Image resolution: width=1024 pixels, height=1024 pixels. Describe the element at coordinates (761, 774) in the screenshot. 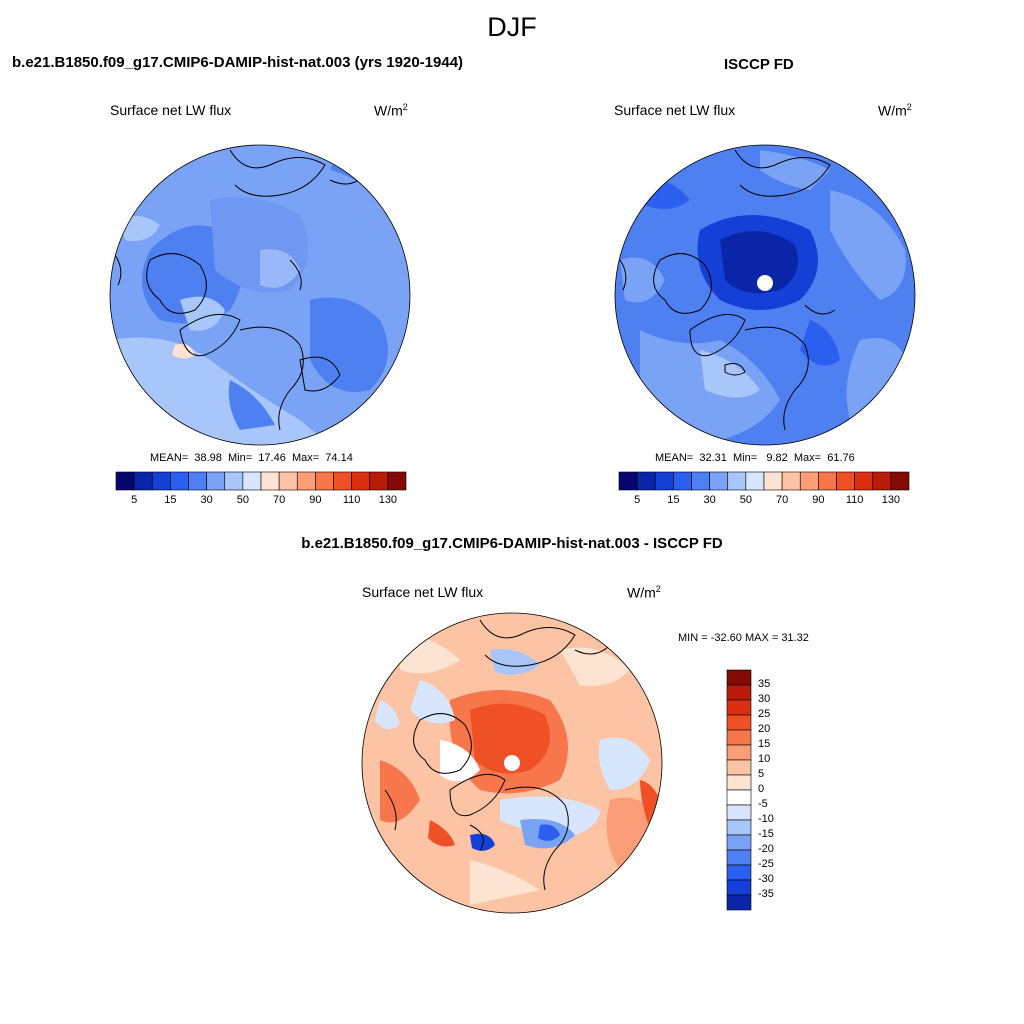

I see `diff-colorbar-tick-label: 5` at that location.